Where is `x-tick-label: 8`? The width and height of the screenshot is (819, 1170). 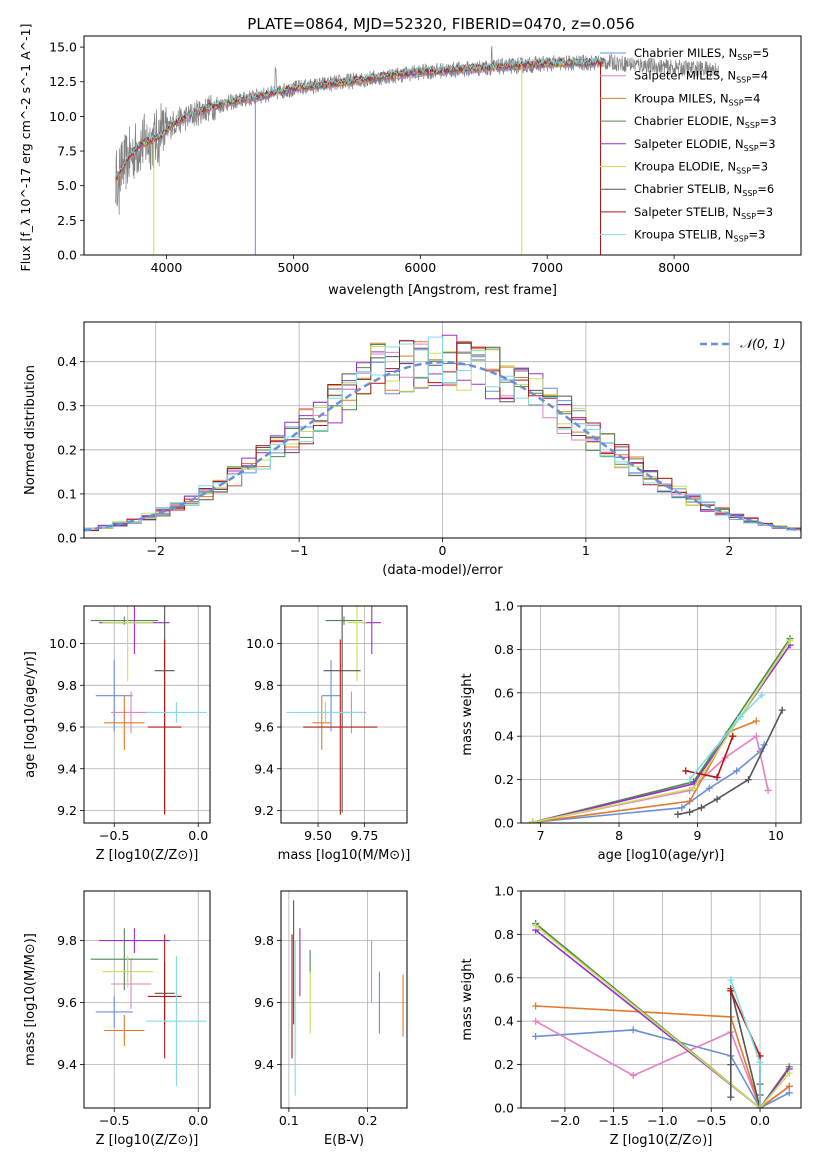
x-tick-label: 8 is located at coordinates (619, 835).